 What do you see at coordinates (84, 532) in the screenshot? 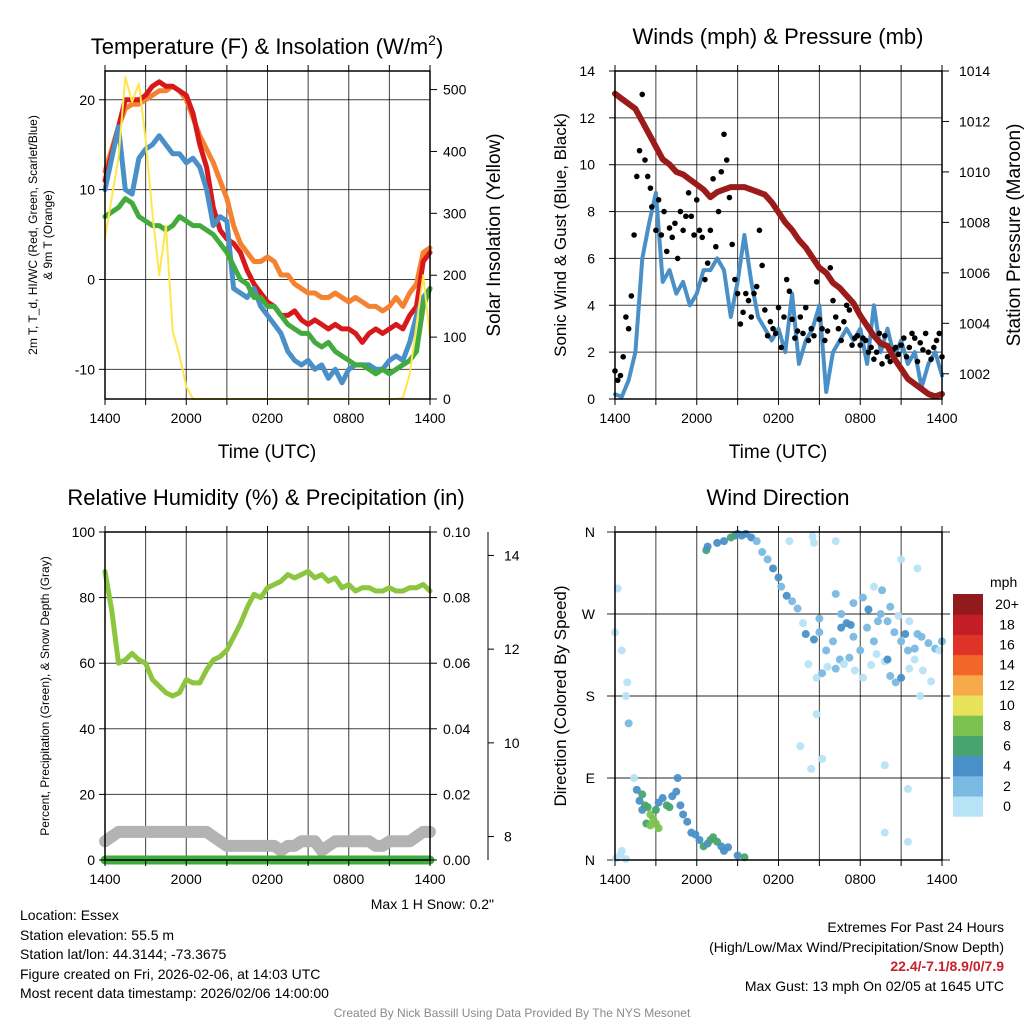
I see `y-tick-label: 100` at bounding box center [84, 532].